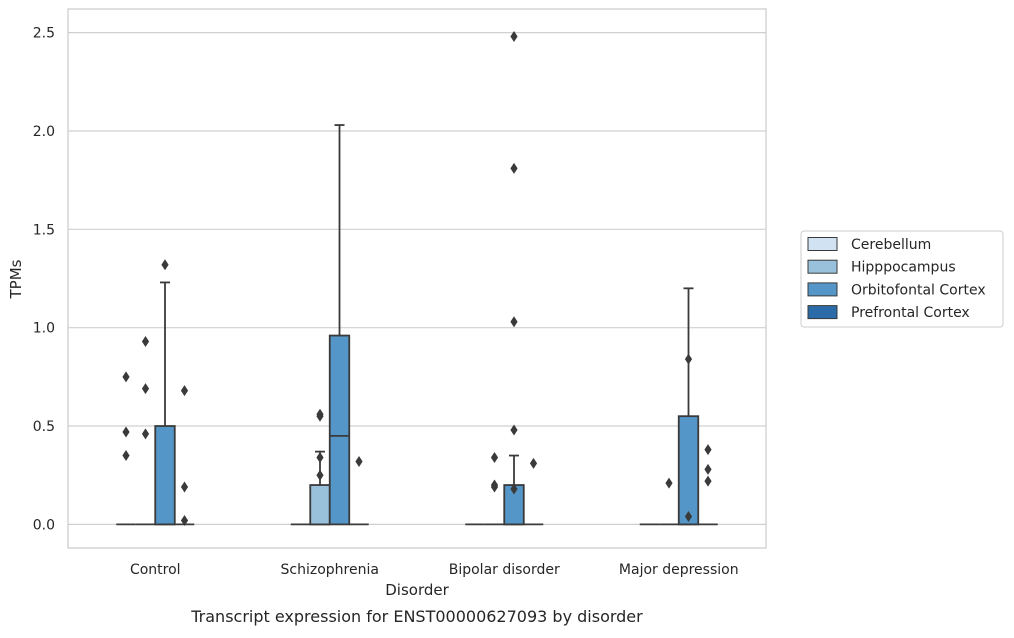 This screenshot has height=638, width=1014. What do you see at coordinates (44, 280) in the screenshot?
I see `y-tick-labels: 0.0 0.5 1.0 1.5 2.0 2.5` at bounding box center [44, 280].